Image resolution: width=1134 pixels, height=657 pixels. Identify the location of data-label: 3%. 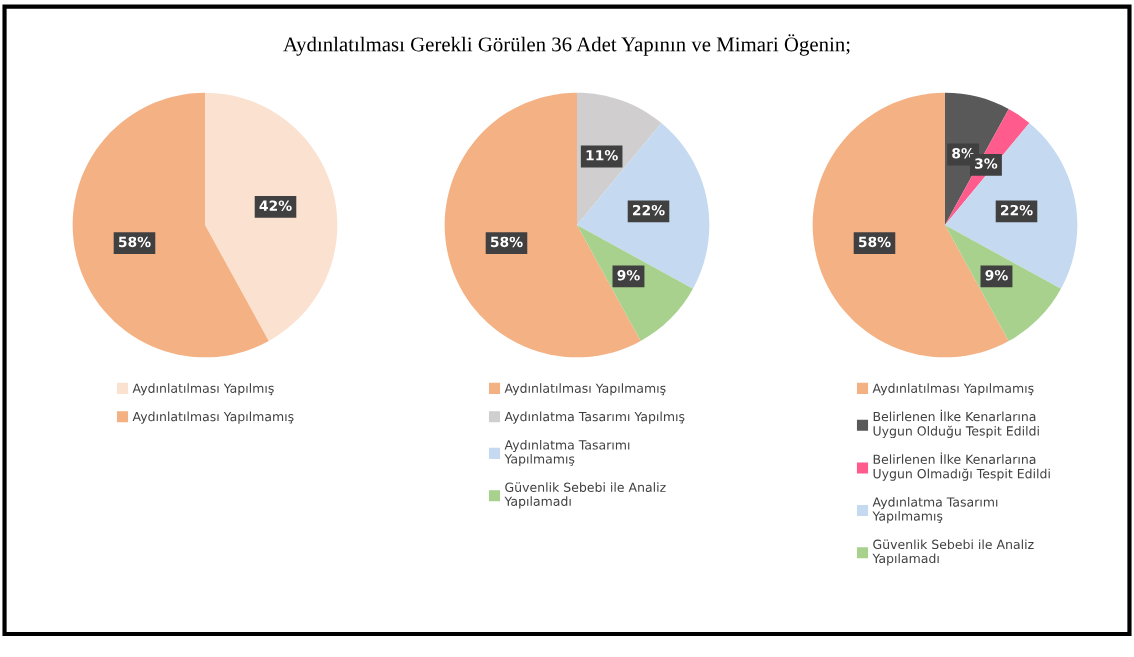
(986, 163).